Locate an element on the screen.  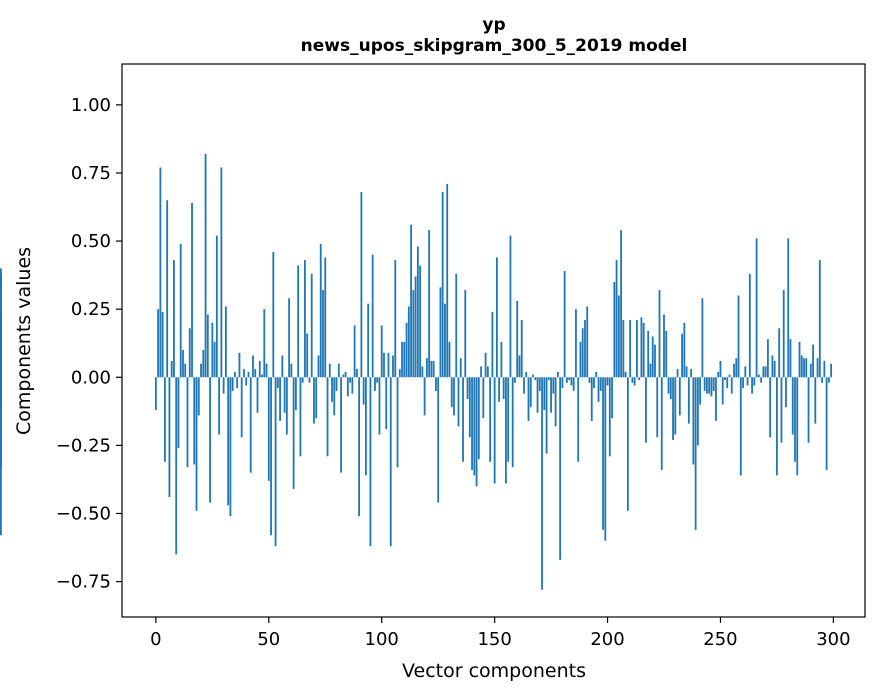
x-tick-label: 50 is located at coordinates (268, 639).